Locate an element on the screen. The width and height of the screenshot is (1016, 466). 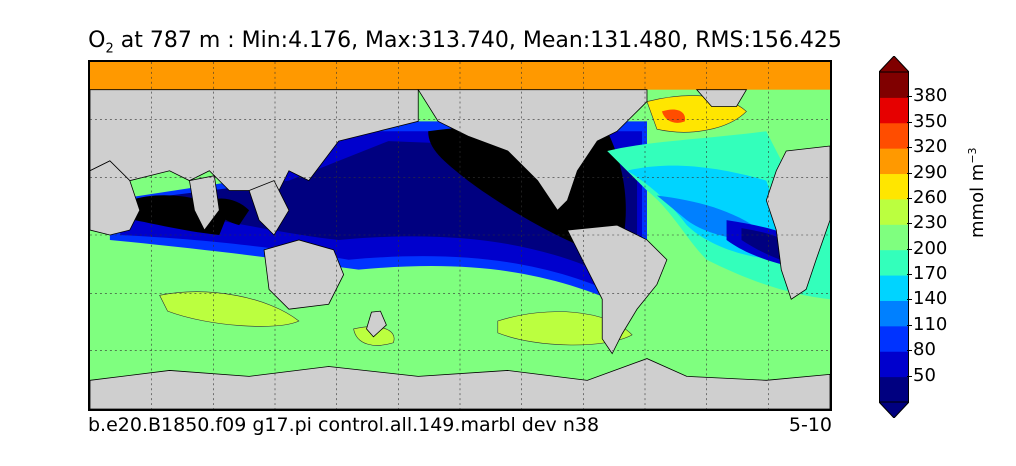
greenland is located at coordinates (721, 98).